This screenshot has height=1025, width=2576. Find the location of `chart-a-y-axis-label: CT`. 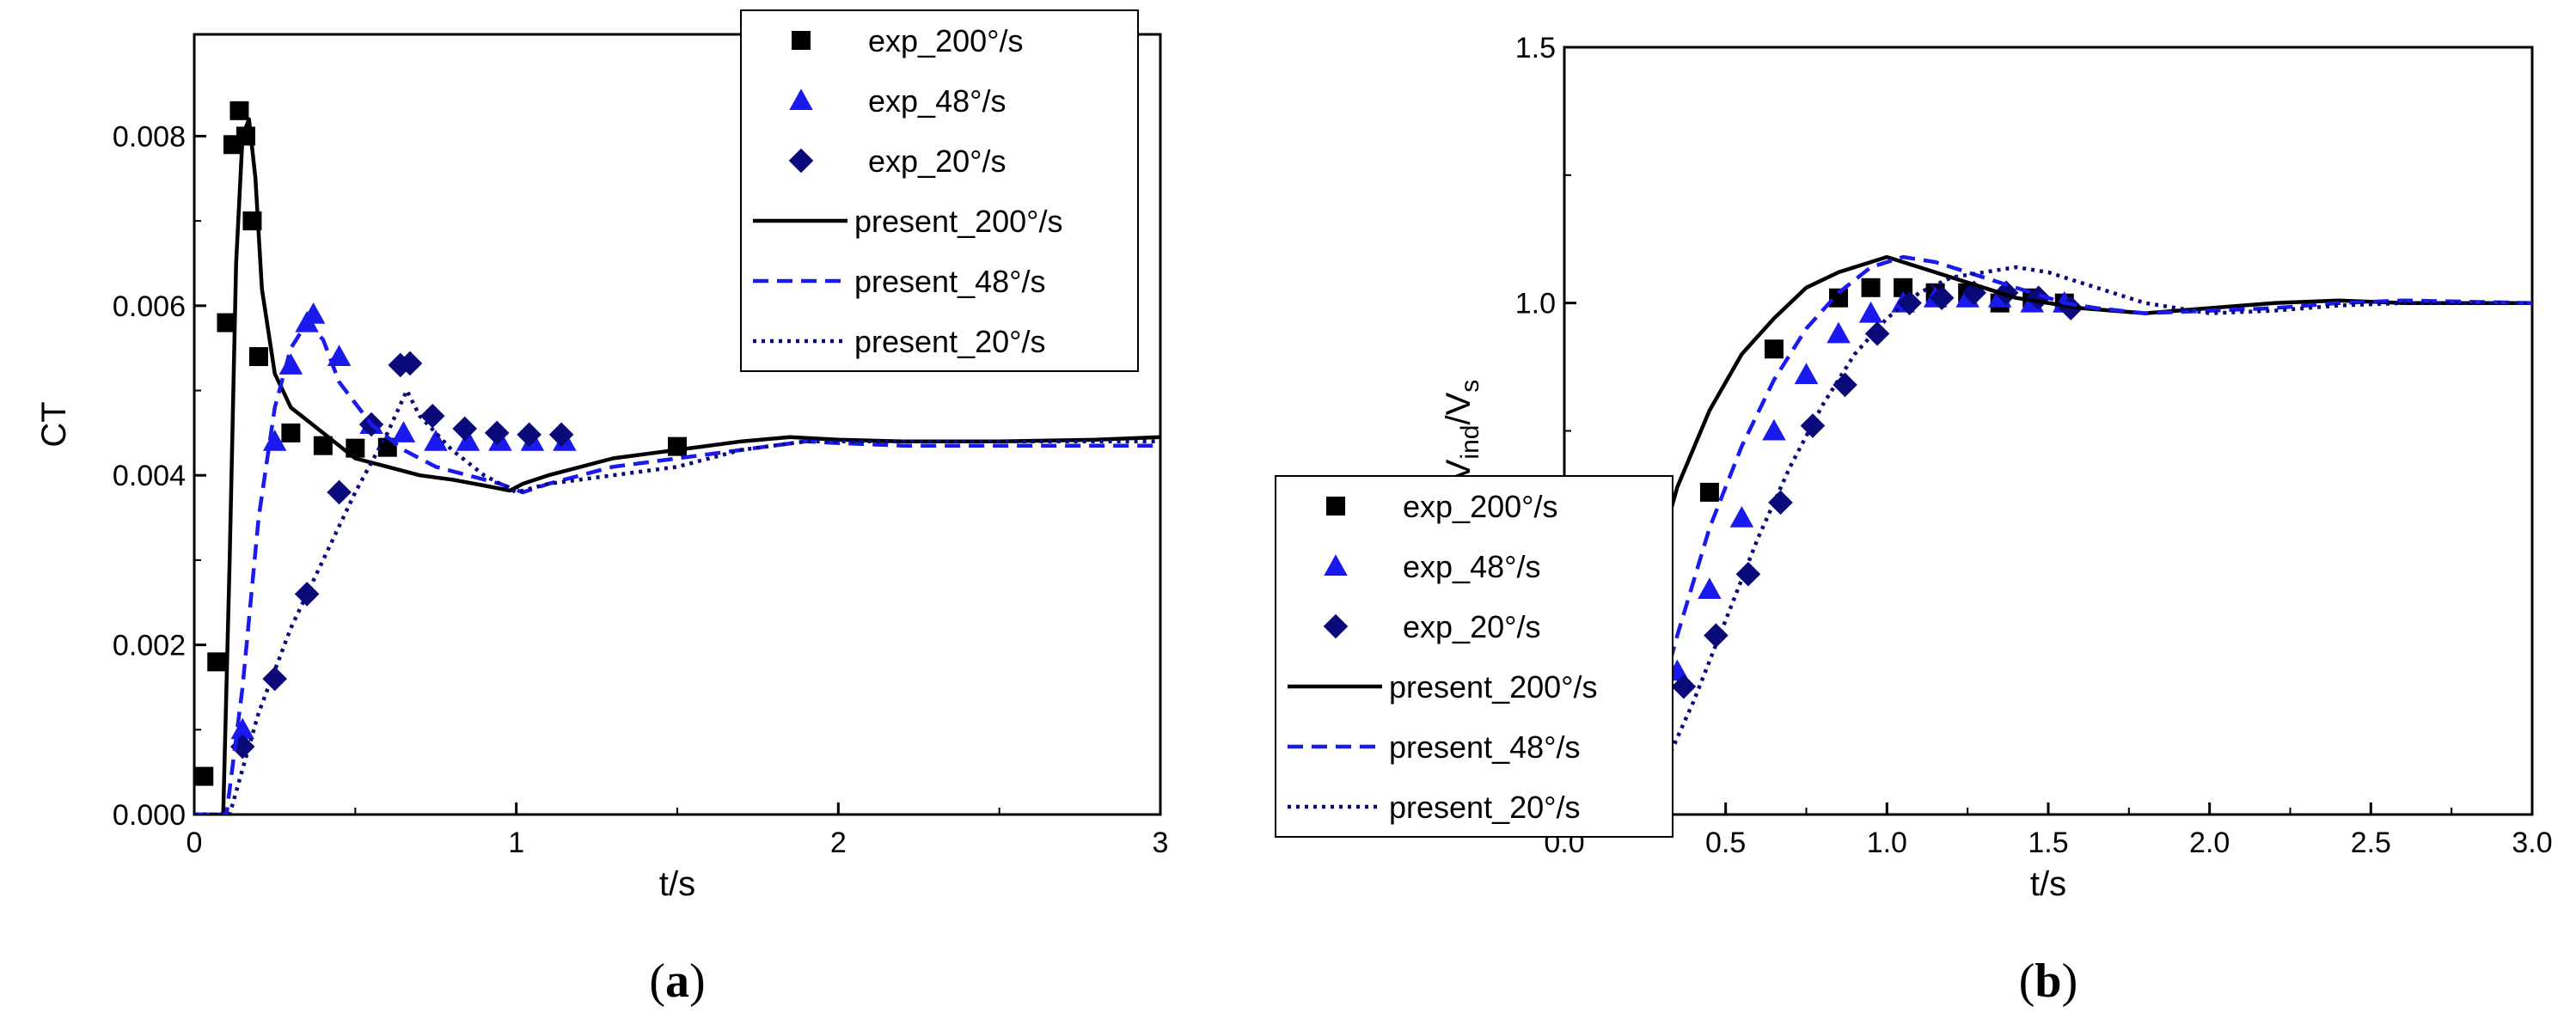

chart-a-y-axis-label: CT is located at coordinates (54, 424).